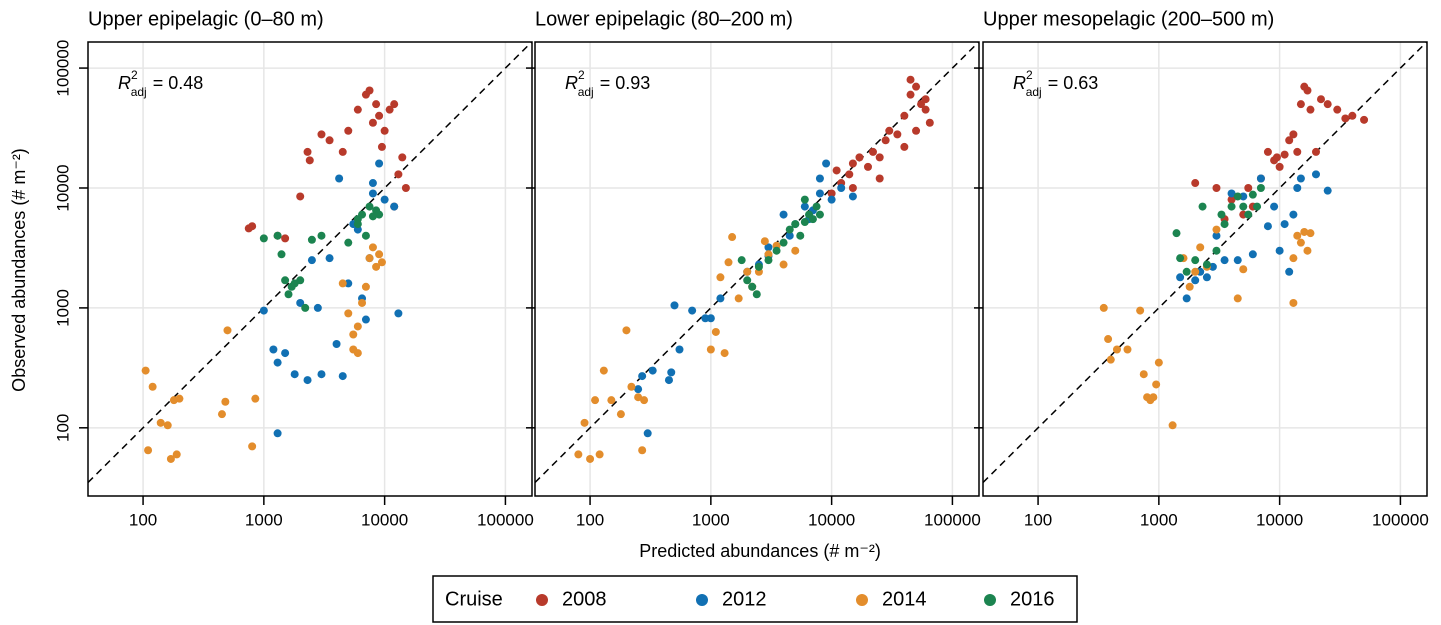 Image resolution: width=1441 pixels, height=625 pixels. Describe the element at coordinates (760, 551) in the screenshot. I see `x-axis-label: Predicted abundances (# m⁻²)` at that location.